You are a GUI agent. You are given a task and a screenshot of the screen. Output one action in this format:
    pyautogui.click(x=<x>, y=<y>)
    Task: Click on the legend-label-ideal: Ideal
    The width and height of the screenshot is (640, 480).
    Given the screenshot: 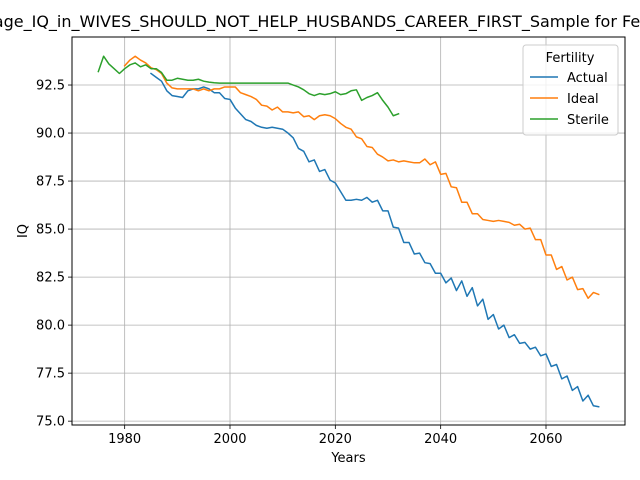 What is the action you would take?
    pyautogui.click(x=583, y=99)
    